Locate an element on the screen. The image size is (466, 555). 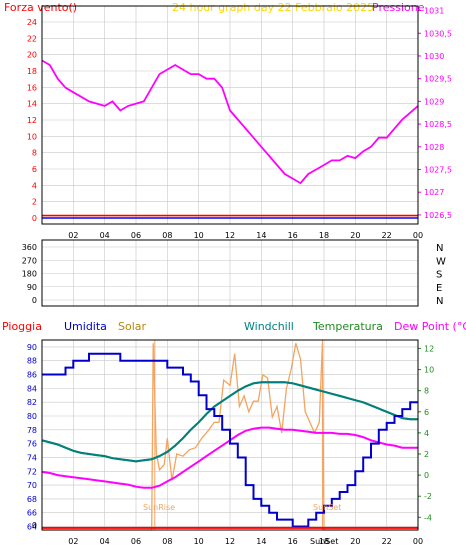
temperature-label: Temperatura is located at coordinates (347, 326).